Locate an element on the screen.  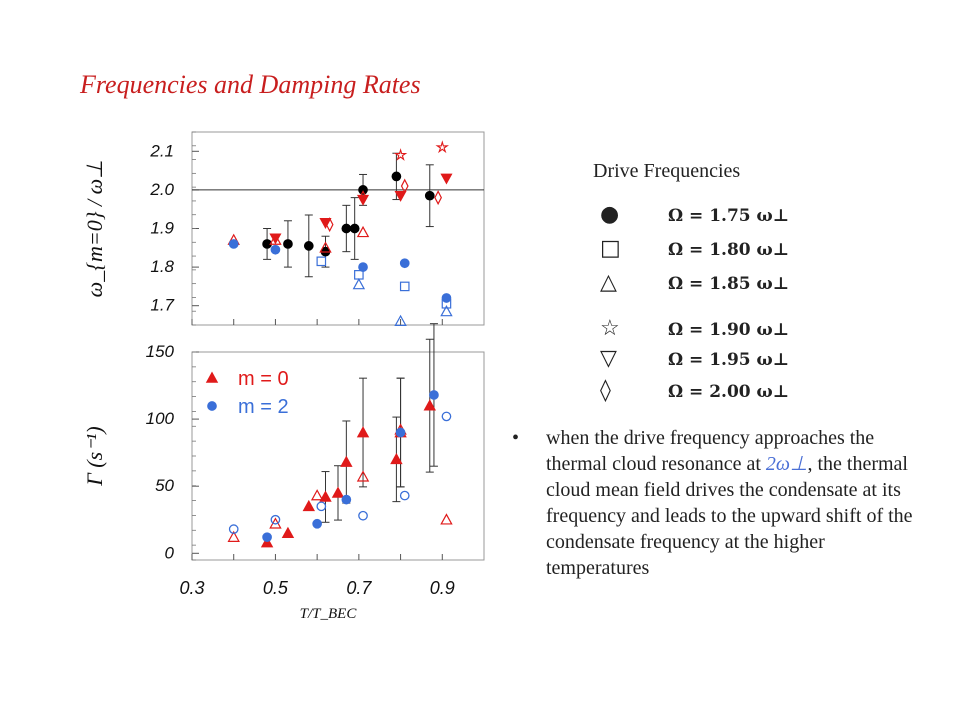
drive-legend-label: Ω = 1.95 ω⊥ is located at coordinates (729, 360).